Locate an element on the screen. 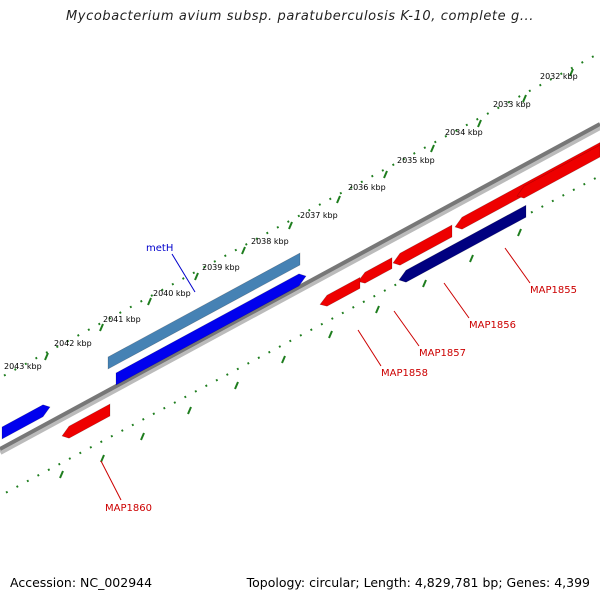 The height and width of the screenshot is (600, 600). gene-metH is located at coordinates (204, 311).